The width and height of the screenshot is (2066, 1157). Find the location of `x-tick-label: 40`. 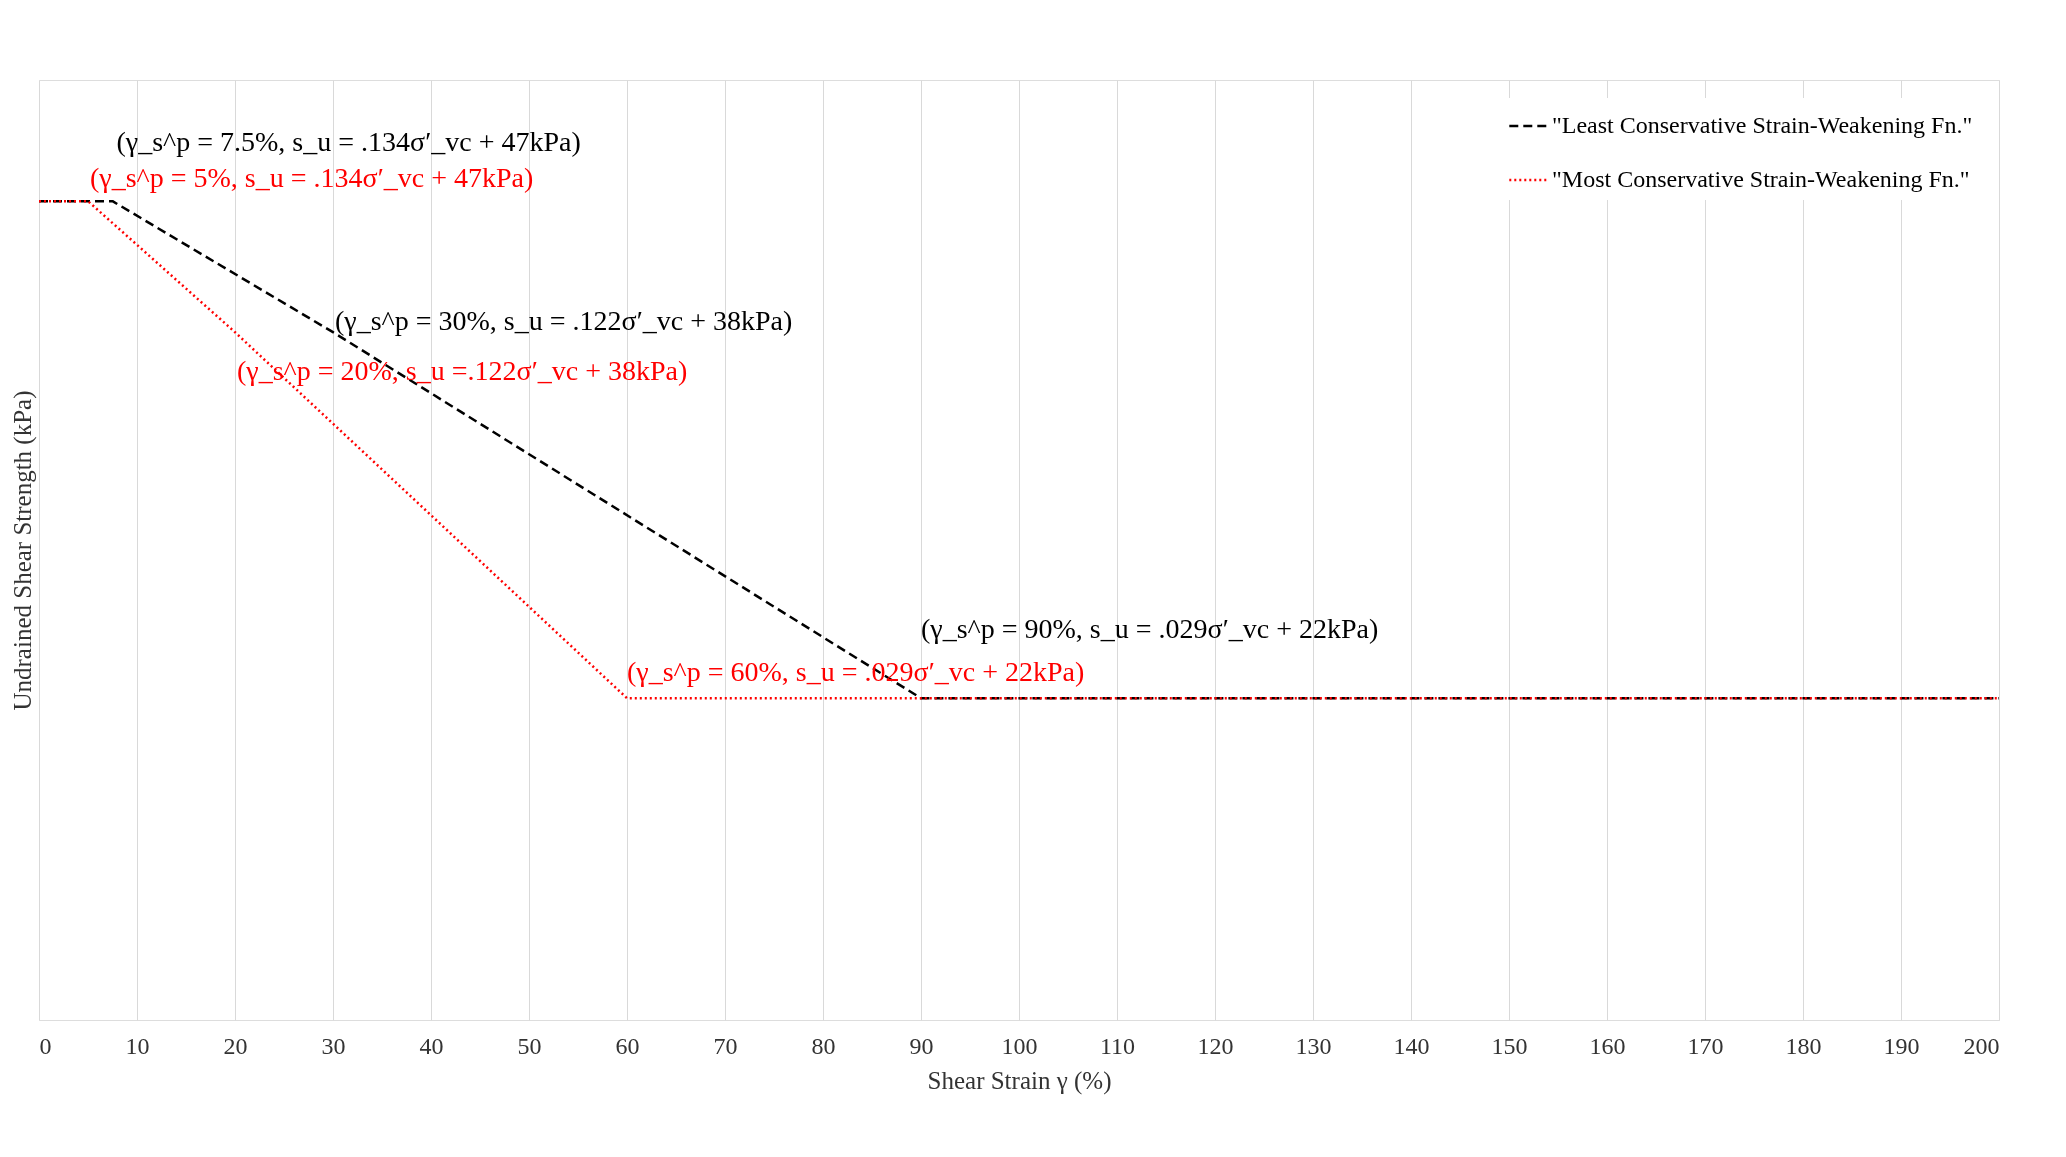

x-tick-label: 40 is located at coordinates (431, 1045).